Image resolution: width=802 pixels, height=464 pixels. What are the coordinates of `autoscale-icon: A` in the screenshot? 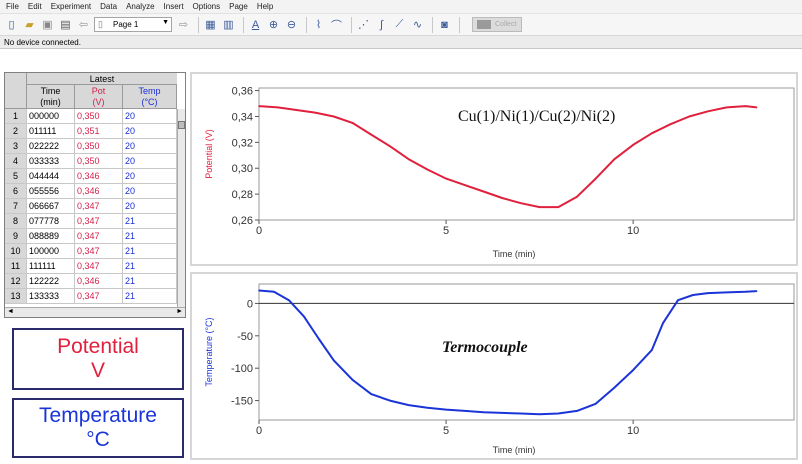 It's located at (255, 24).